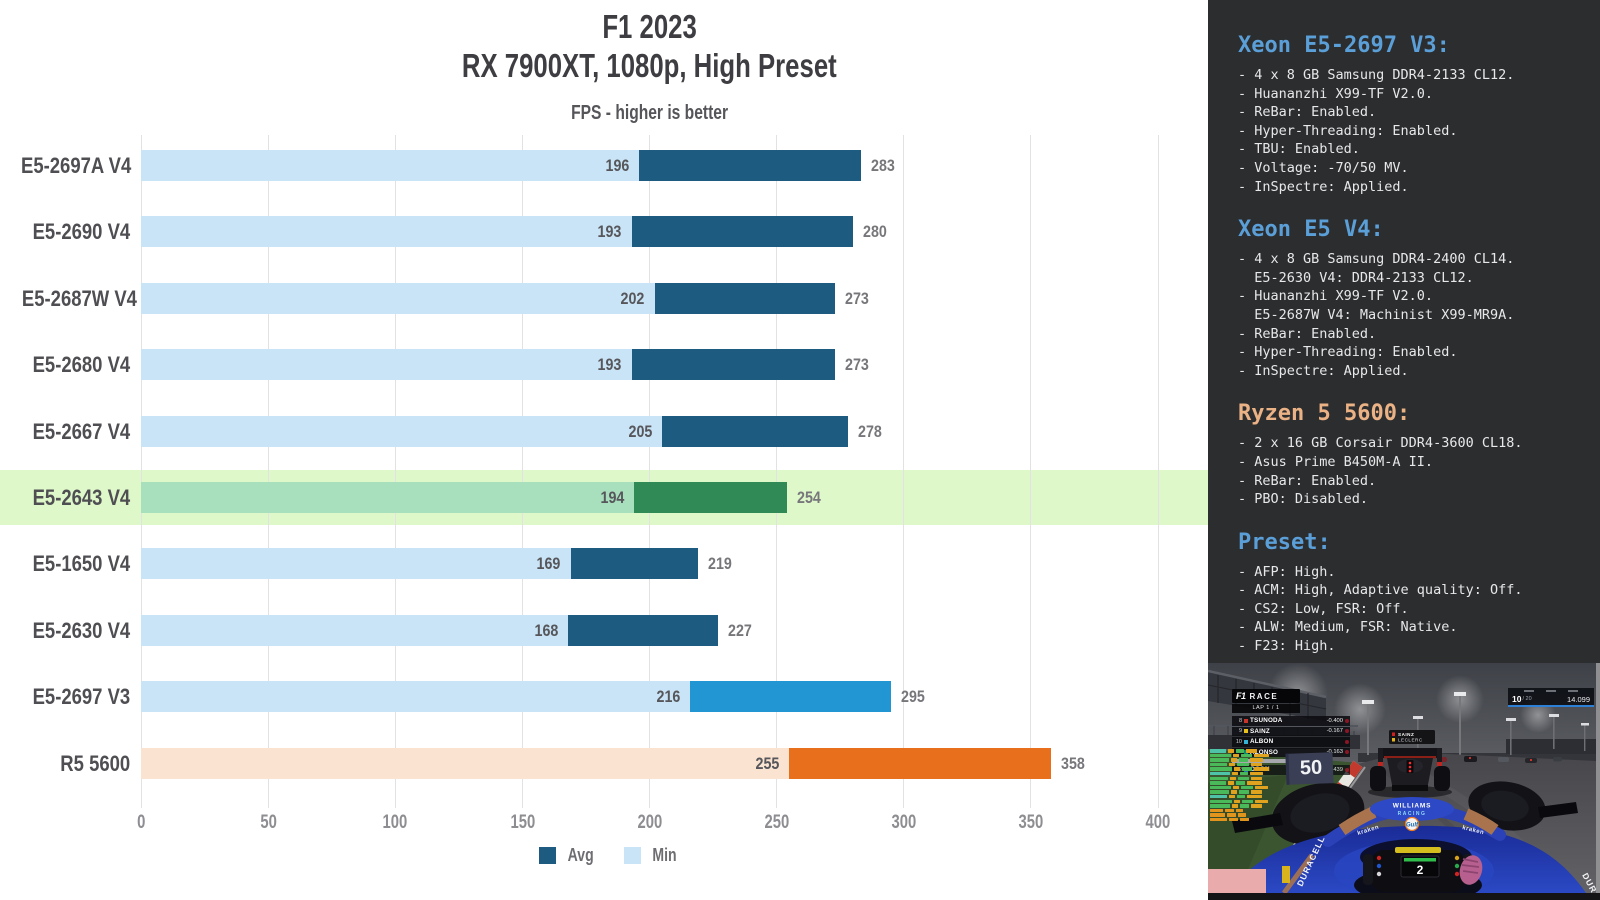 Image resolution: width=1600 pixels, height=900 pixels. I want to click on avg-value-label: 358, so click(1073, 763).